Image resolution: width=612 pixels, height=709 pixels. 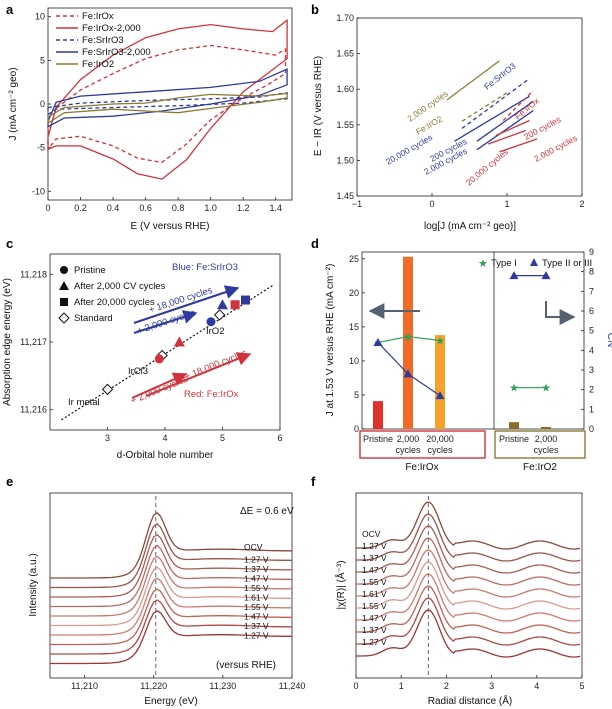 What do you see at coordinates (371, 534) in the screenshot?
I see `panel-f-label: OCV` at bounding box center [371, 534].